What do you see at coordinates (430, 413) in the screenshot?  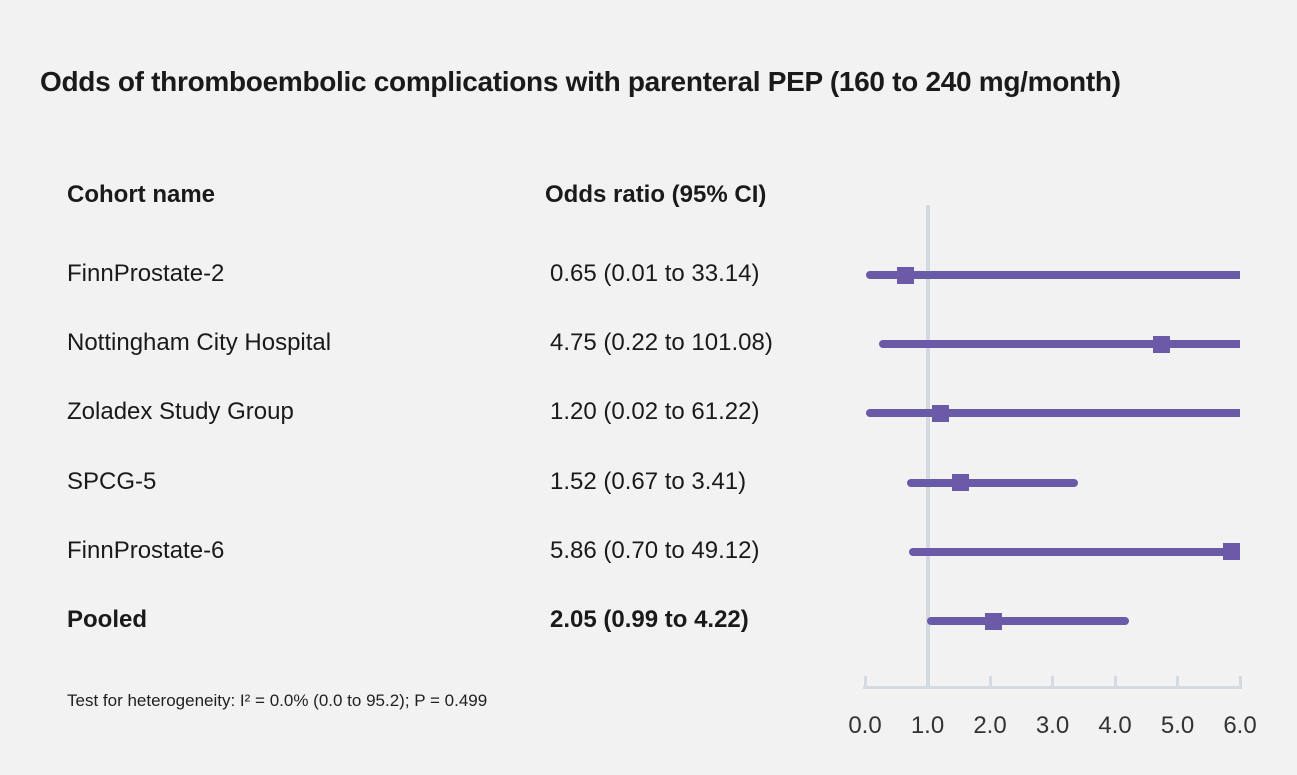 I see `table-row: Zoladex Study Group 1.20 (0.02 to 61.22)` at bounding box center [430, 413].